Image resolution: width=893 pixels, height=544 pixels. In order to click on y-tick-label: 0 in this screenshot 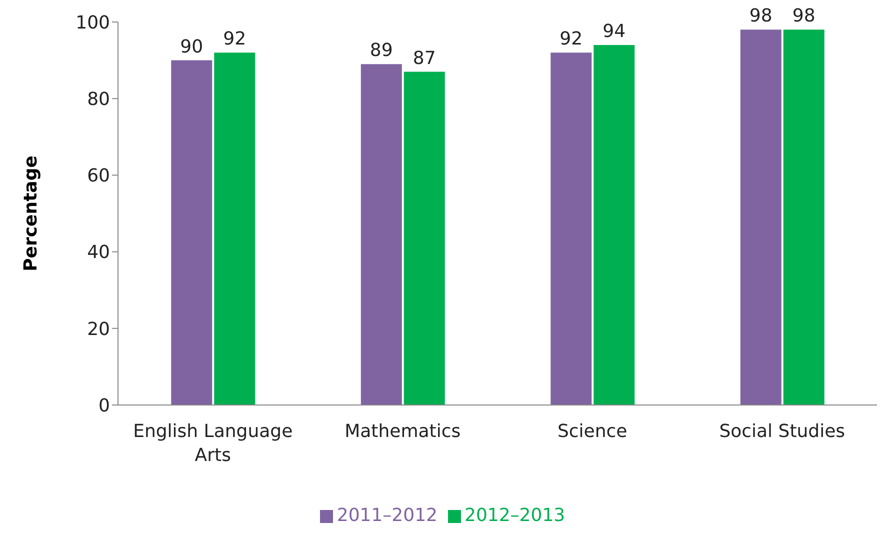, I will do `click(104, 405)`.